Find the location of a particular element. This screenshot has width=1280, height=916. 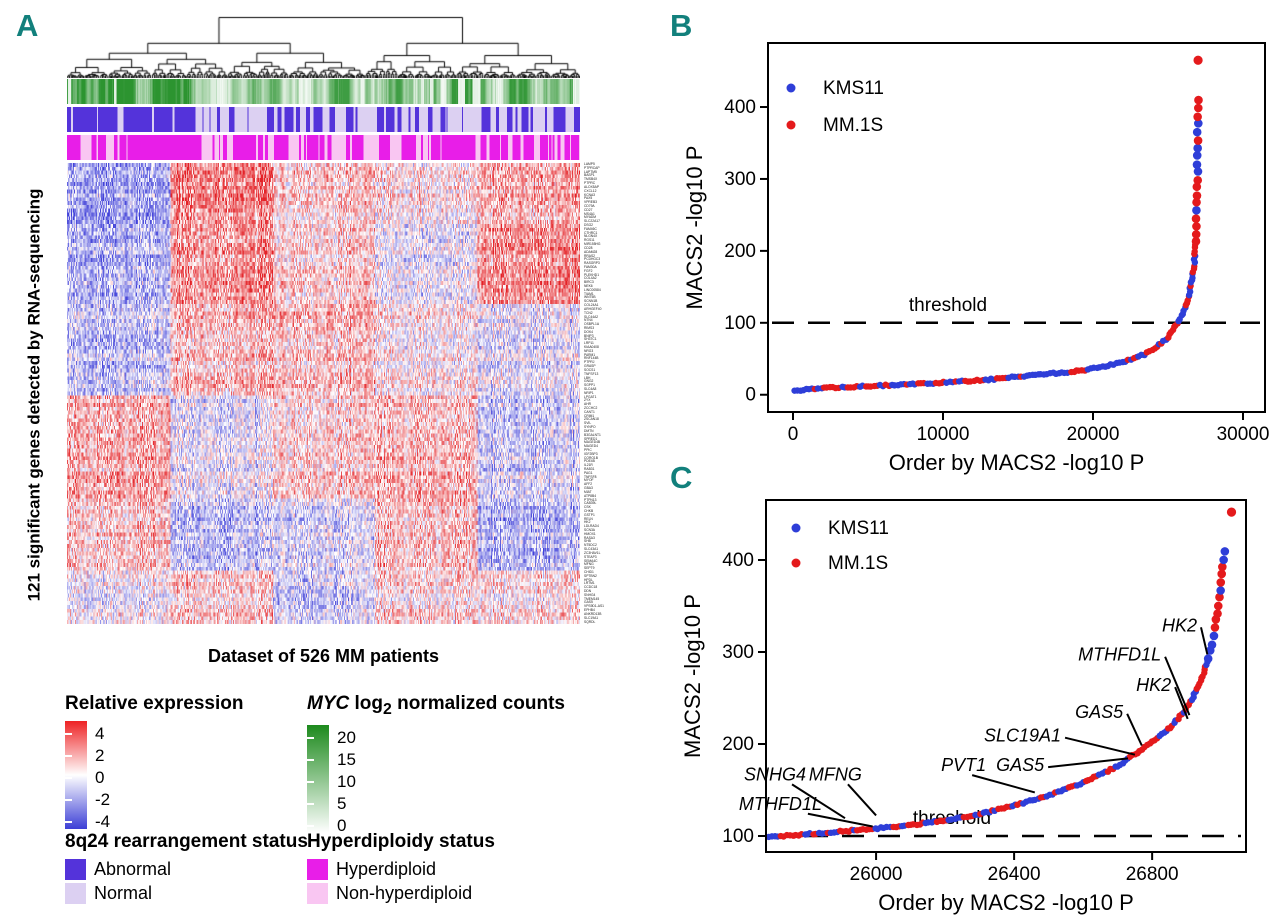

colorbar-tick-label: 0 is located at coordinates (100, 777).